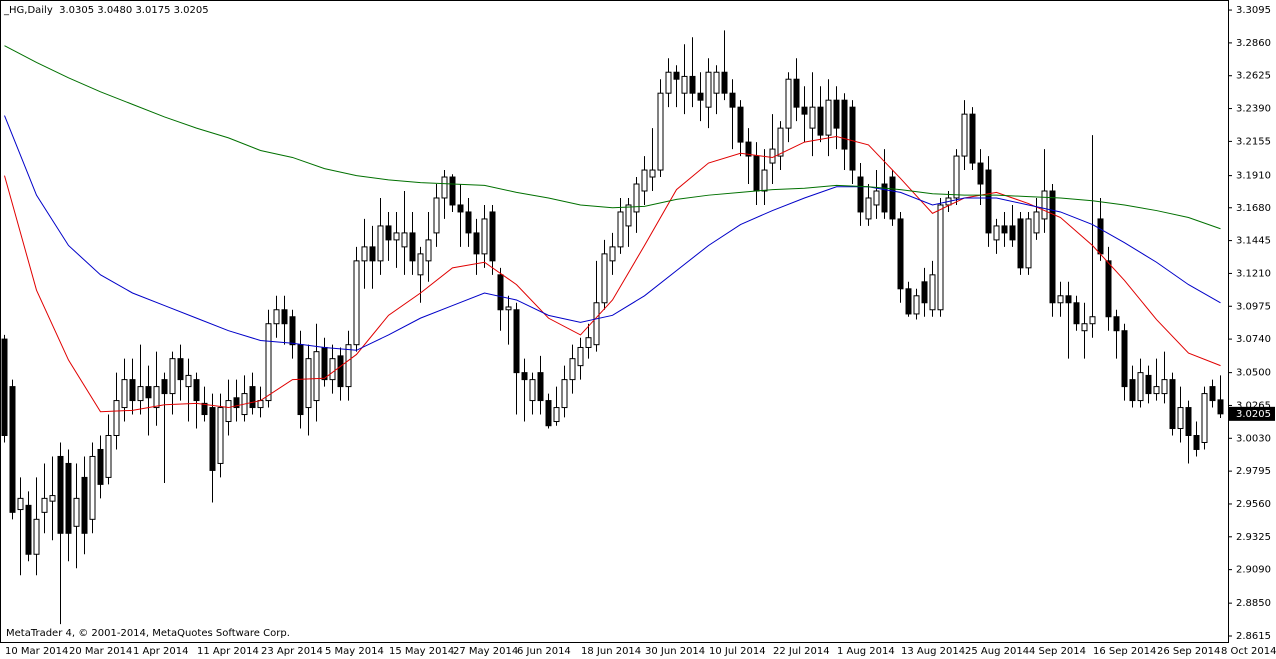 This screenshot has width=1276, height=659. Describe the element at coordinates (1253, 570) in the screenshot. I see `y-tick-label: 2.9090` at that location.